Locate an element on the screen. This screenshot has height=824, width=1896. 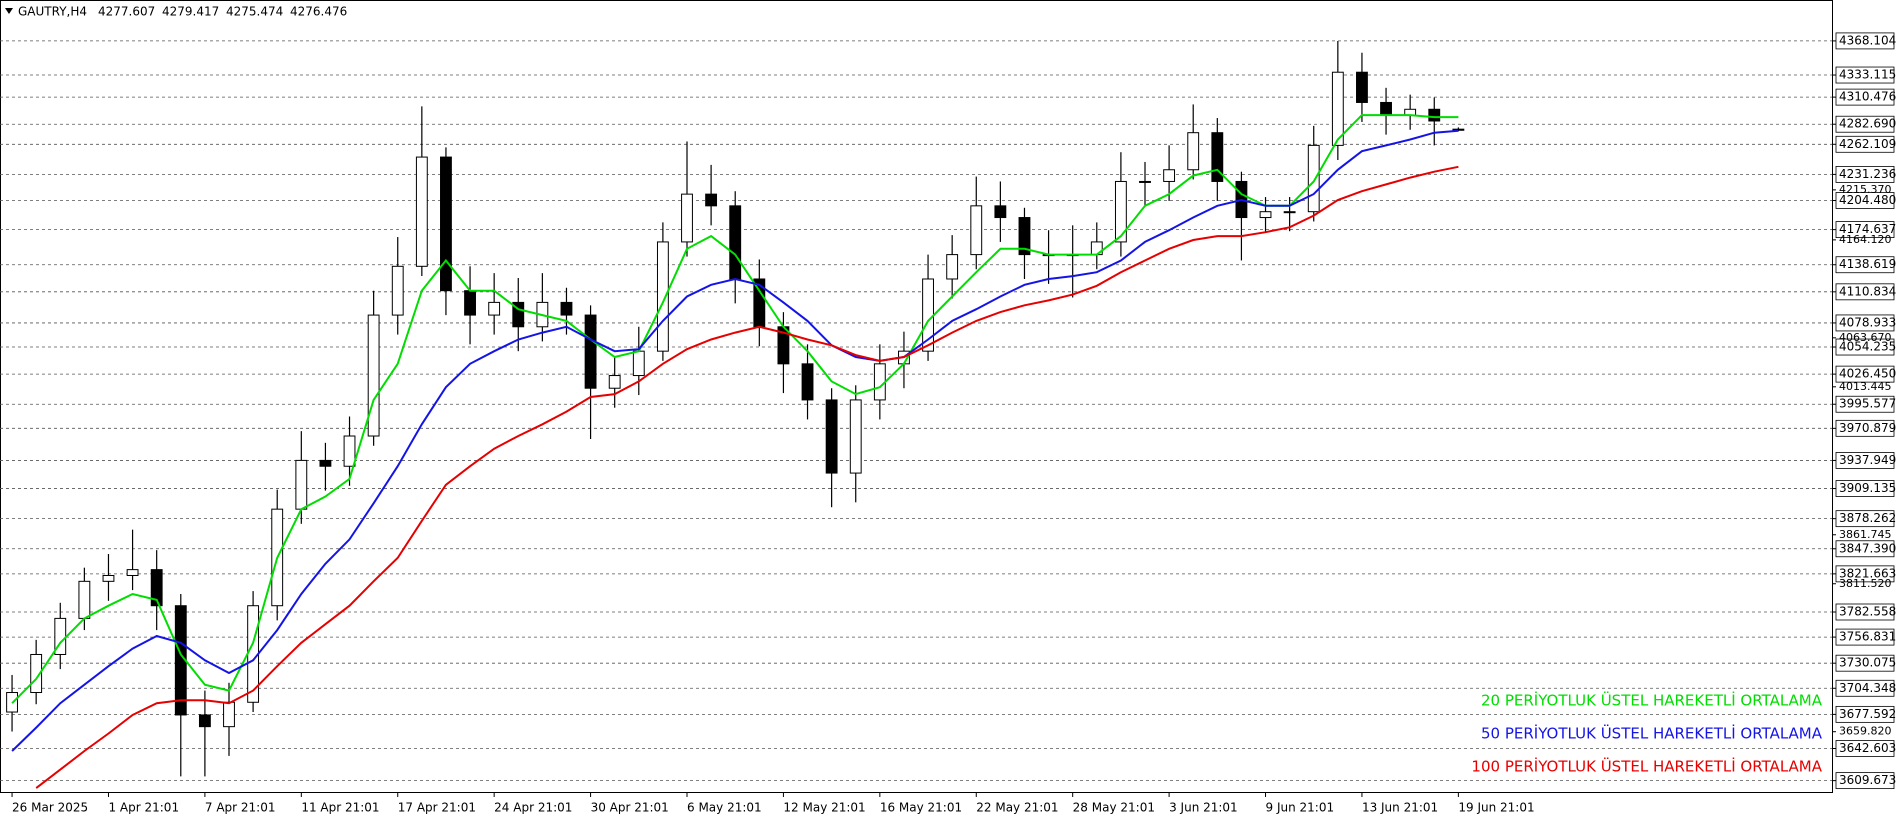
y-tick-label: 3995.577 is located at coordinates (1867, 404).